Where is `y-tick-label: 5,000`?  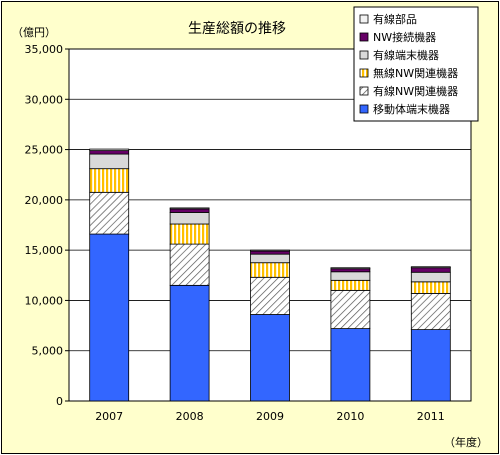
y-tick-label: 5,000 is located at coordinates (48, 351).